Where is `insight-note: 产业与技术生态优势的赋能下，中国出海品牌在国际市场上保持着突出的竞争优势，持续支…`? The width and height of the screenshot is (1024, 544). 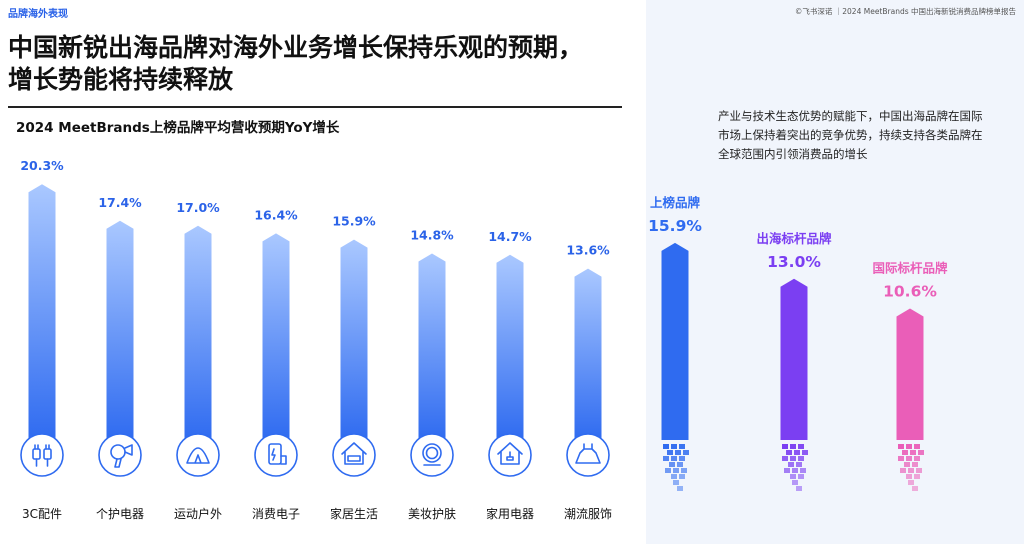 insight-note: 产业与技术生态优势的赋能下，中国出海品牌在国际市场上保持着突出的竞争优势，持续支… is located at coordinates (850, 135).